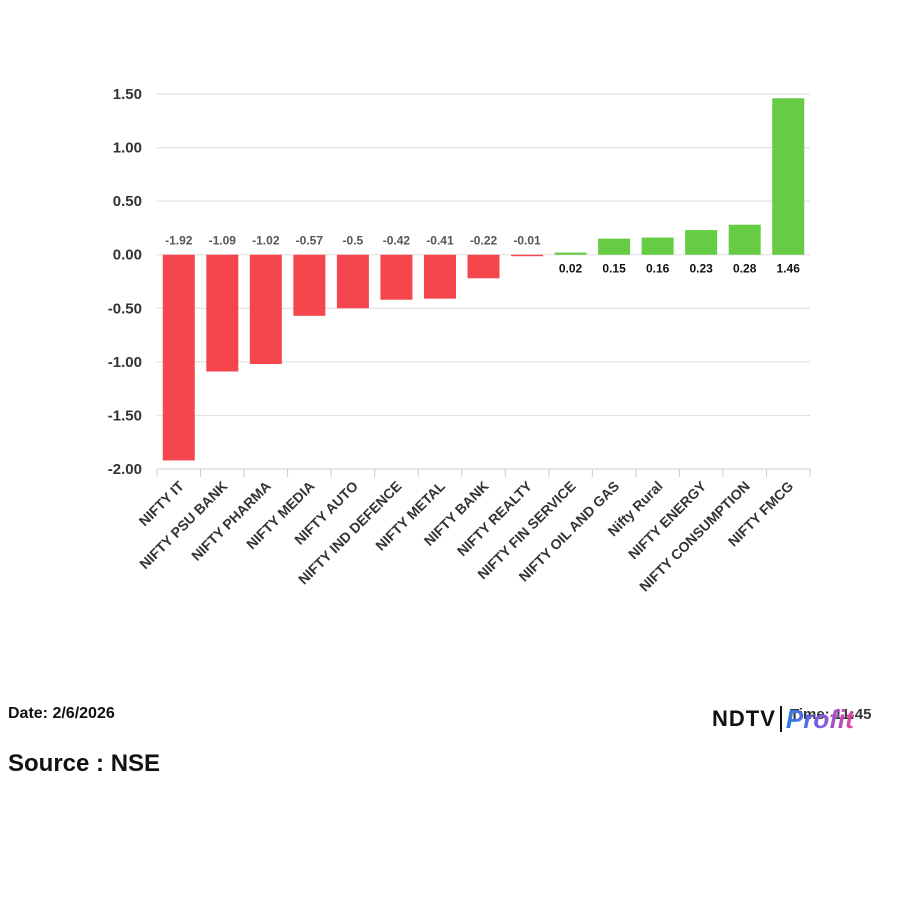  What do you see at coordinates (127, 148) in the screenshot?
I see `y-tick-label: 1.00` at bounding box center [127, 148].